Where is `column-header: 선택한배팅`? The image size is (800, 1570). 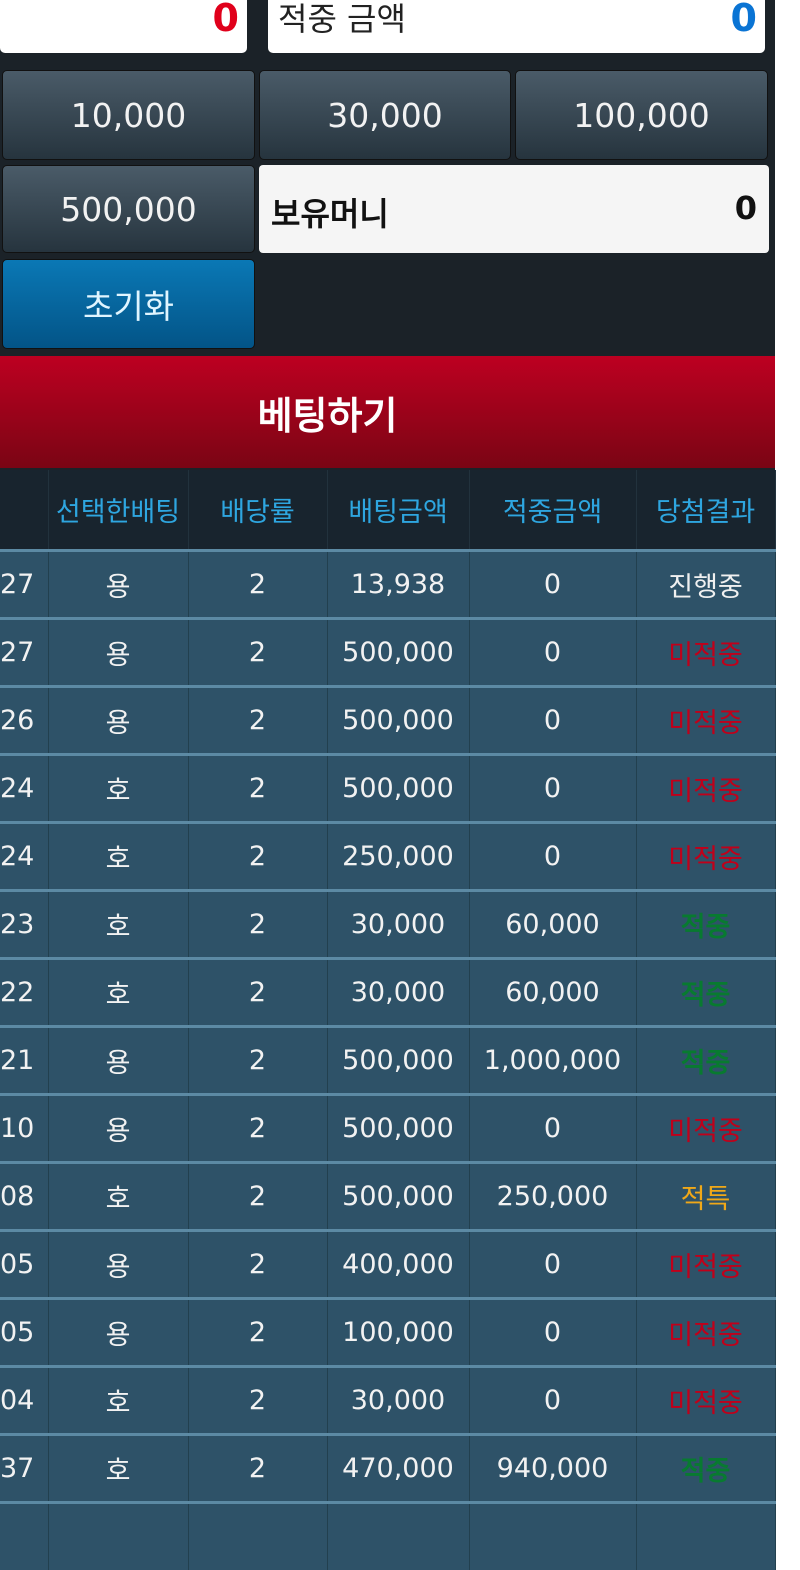 column-header: 선택한배팅 is located at coordinates (118, 510).